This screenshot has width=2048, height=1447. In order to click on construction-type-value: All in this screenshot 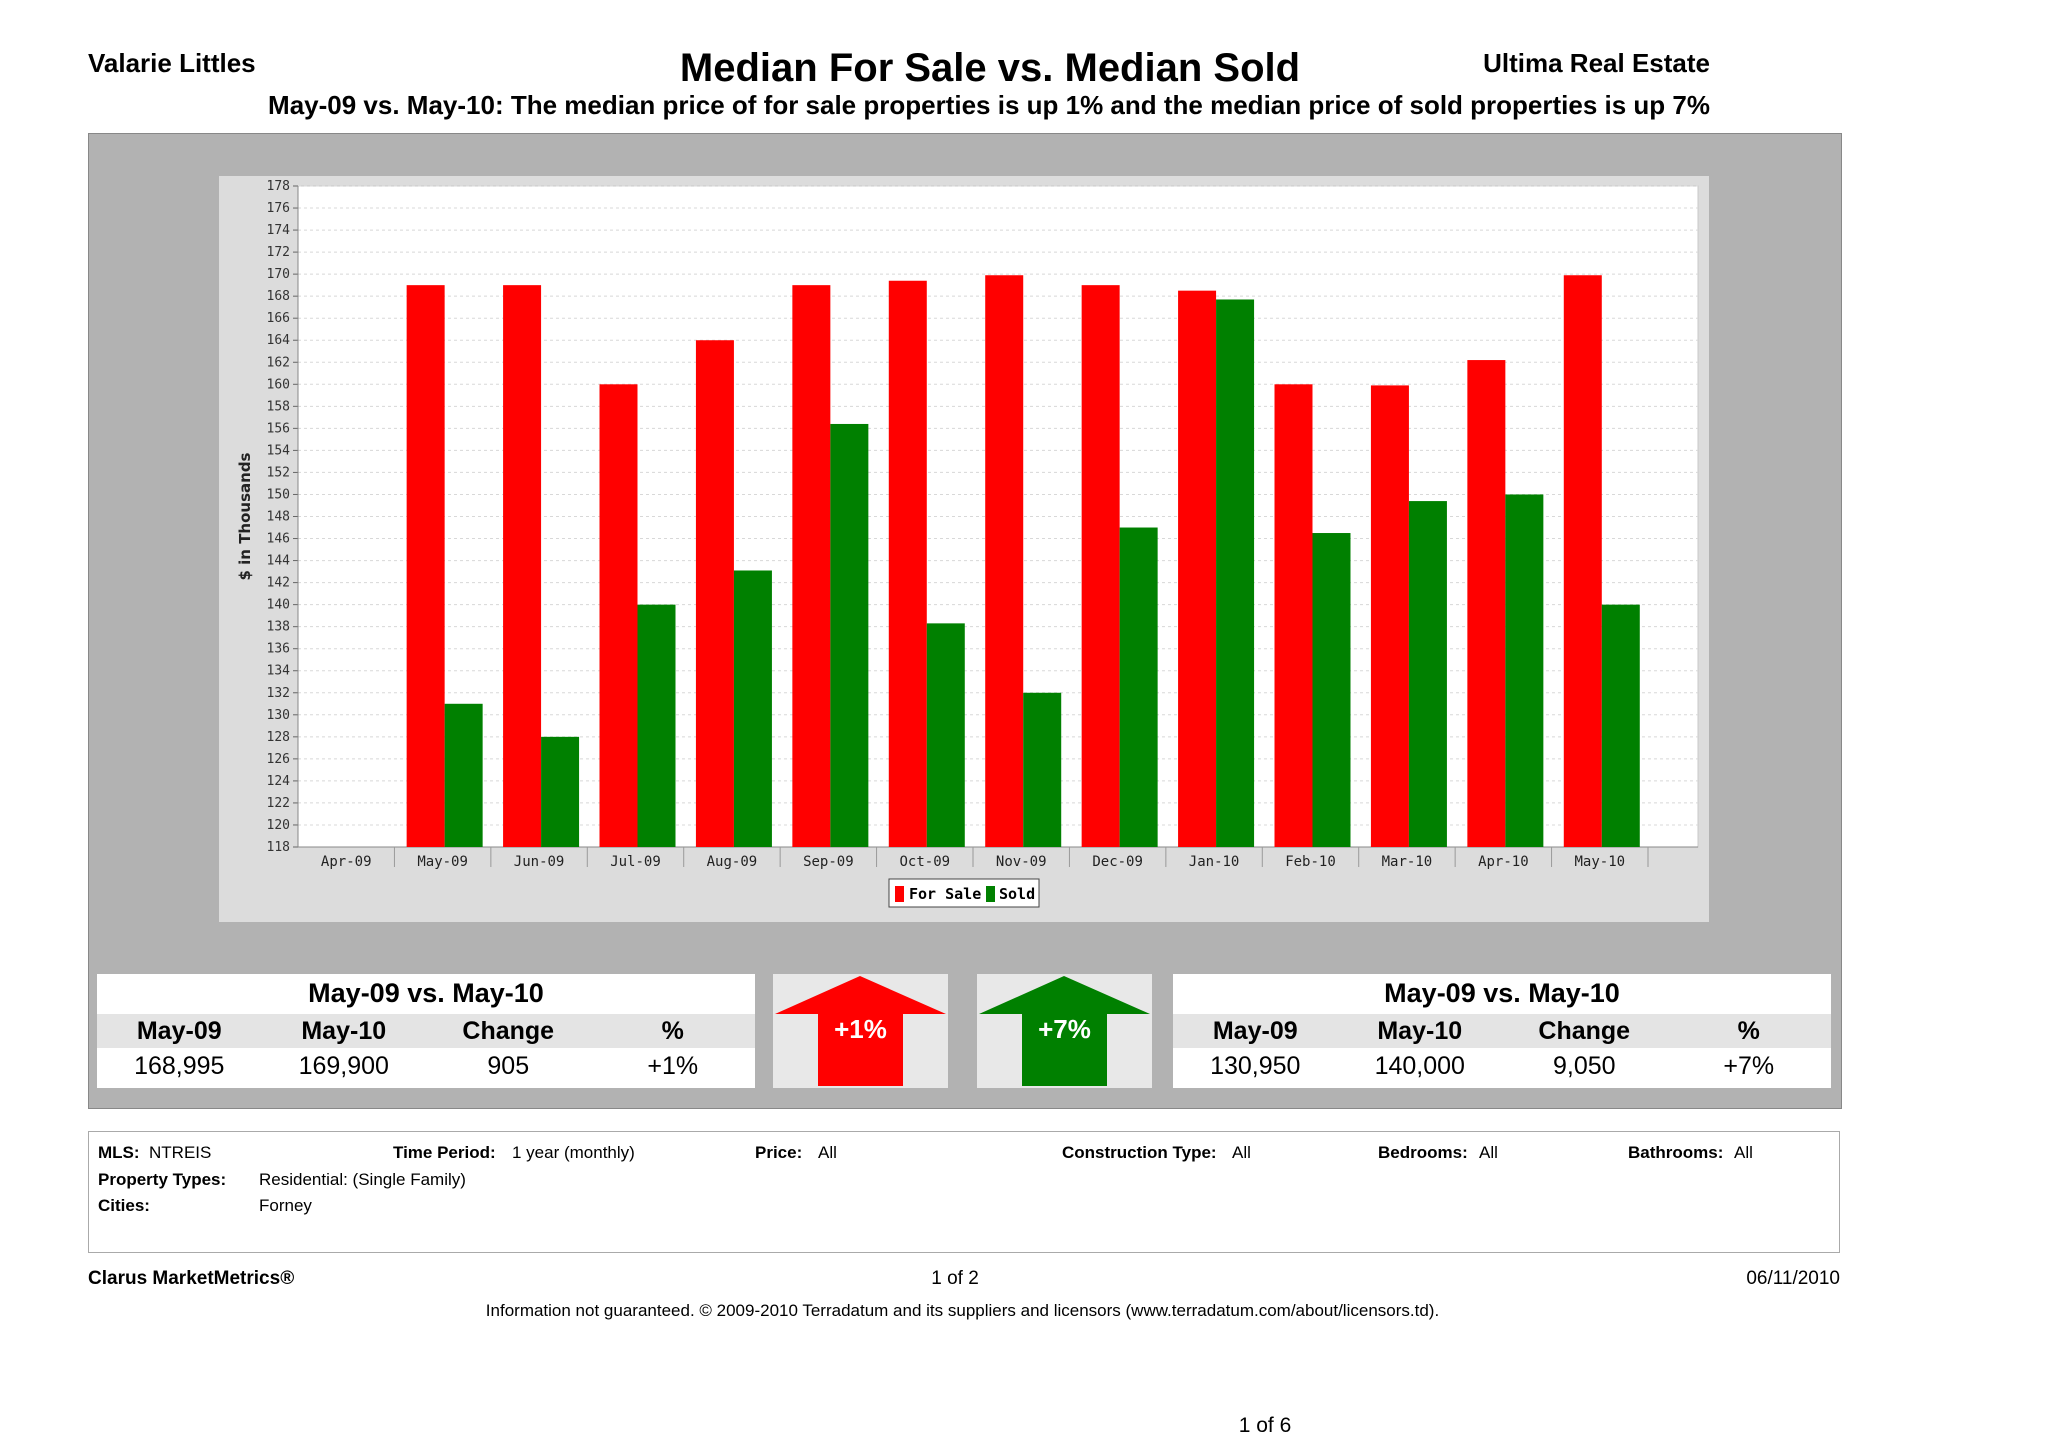, I will do `click(1241, 1152)`.